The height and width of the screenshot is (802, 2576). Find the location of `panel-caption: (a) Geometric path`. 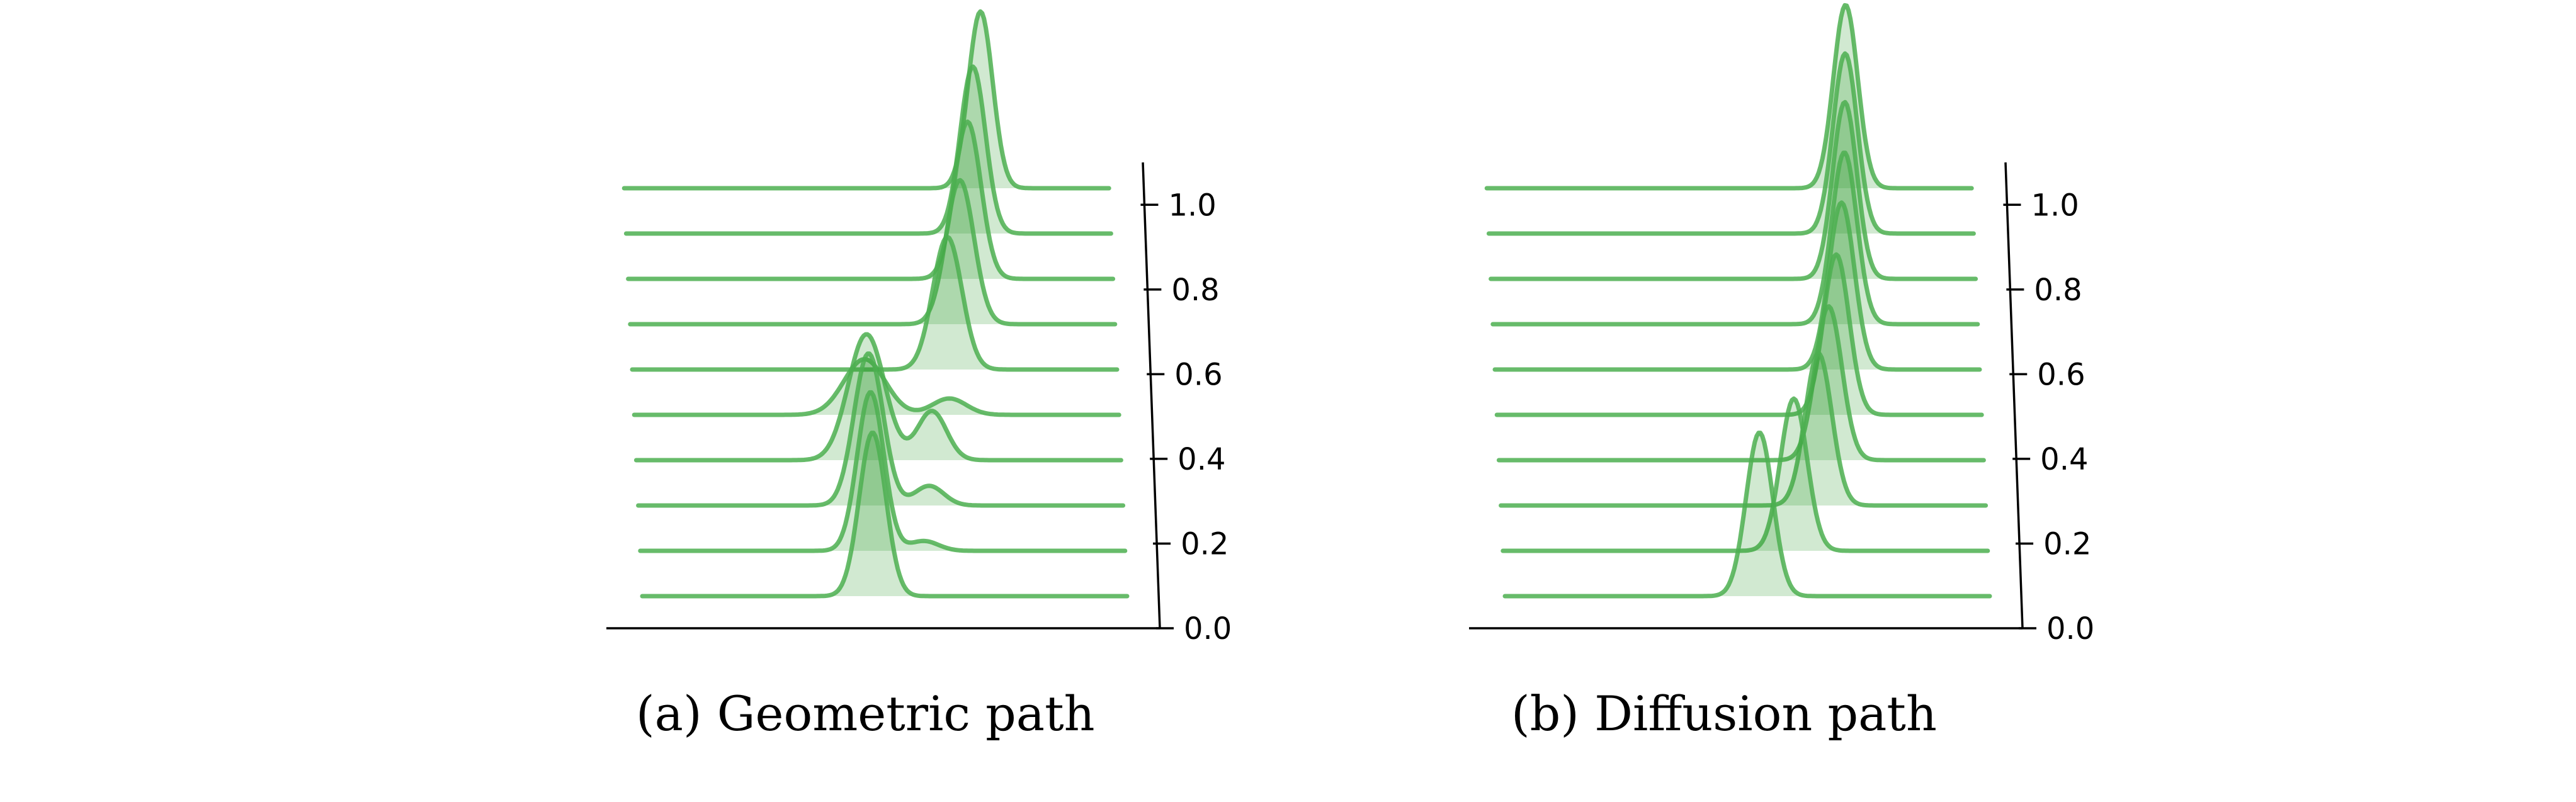

panel-caption: (a) Geometric path is located at coordinates (865, 714).